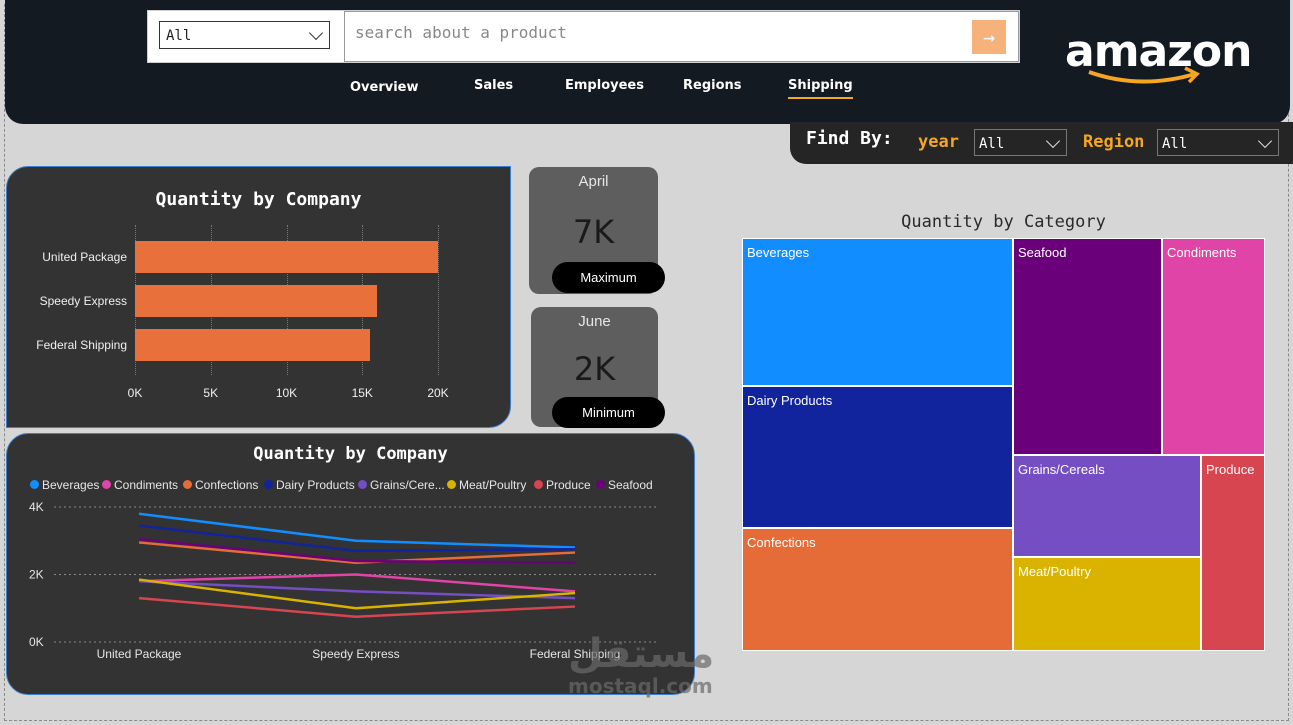  Describe the element at coordinates (384, 87) in the screenshot. I see `tab-overview: Overview` at that location.